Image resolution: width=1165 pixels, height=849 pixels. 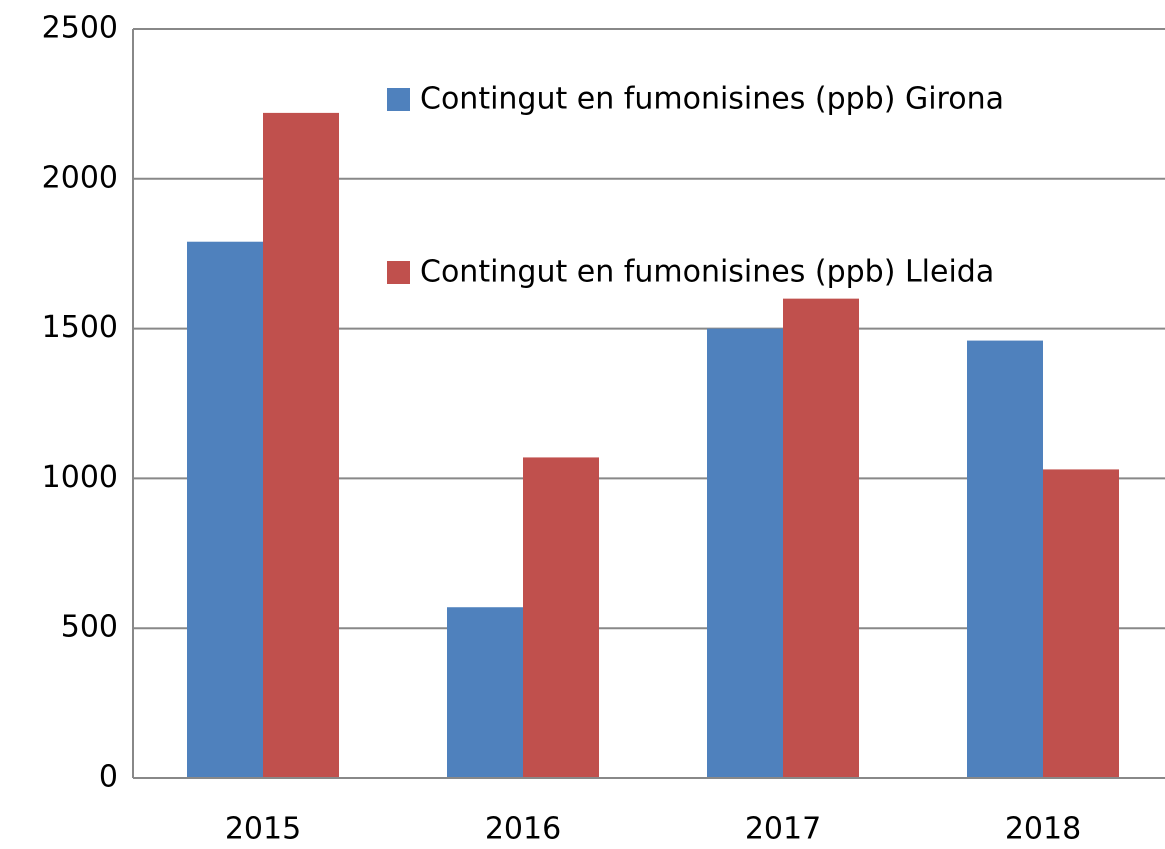 What do you see at coordinates (80, 28) in the screenshot?
I see `y-tick-label: 2500` at bounding box center [80, 28].